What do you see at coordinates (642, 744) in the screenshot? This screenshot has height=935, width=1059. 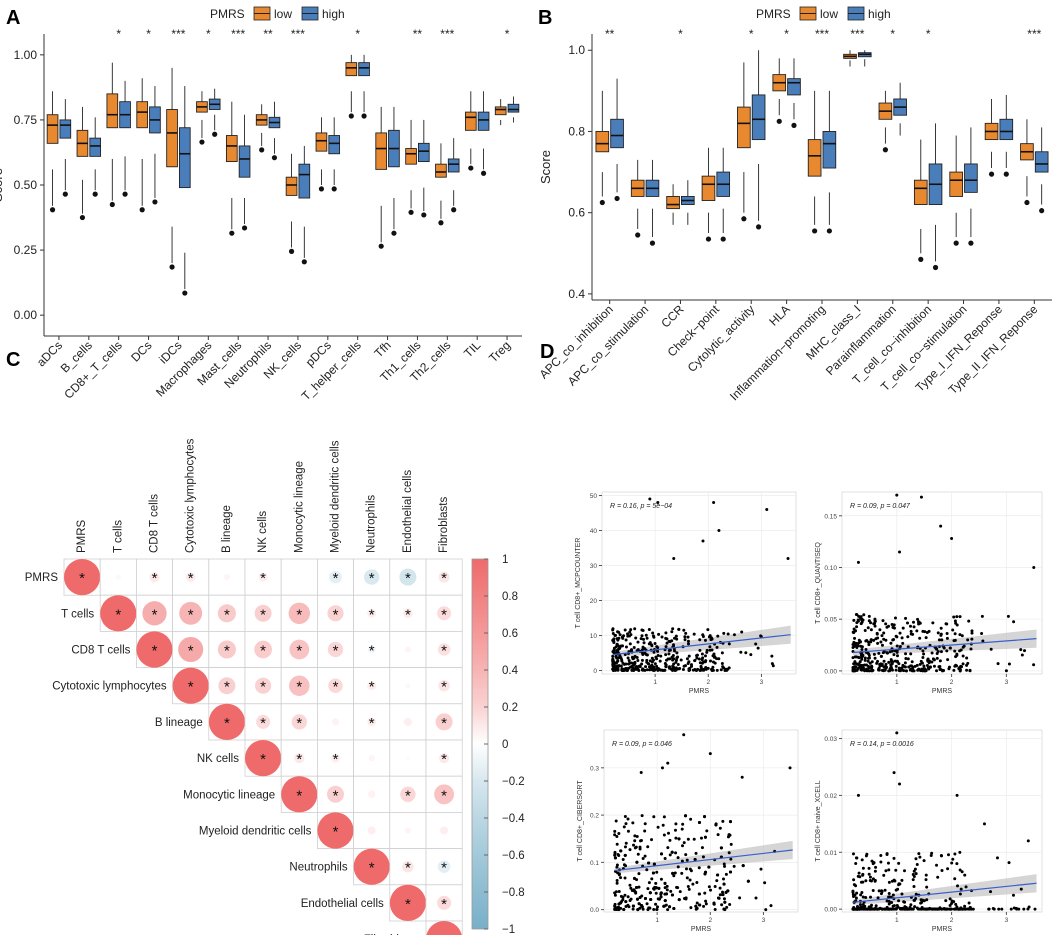 I see `correlation-stat: R = 0.09, p = 0.046` at bounding box center [642, 744].